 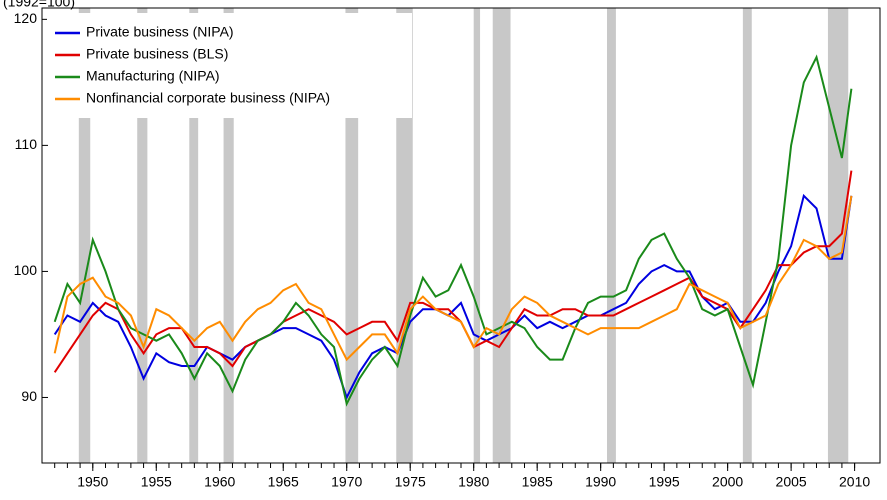 I want to click on x-tick-label: 1960, so click(x=219, y=482).